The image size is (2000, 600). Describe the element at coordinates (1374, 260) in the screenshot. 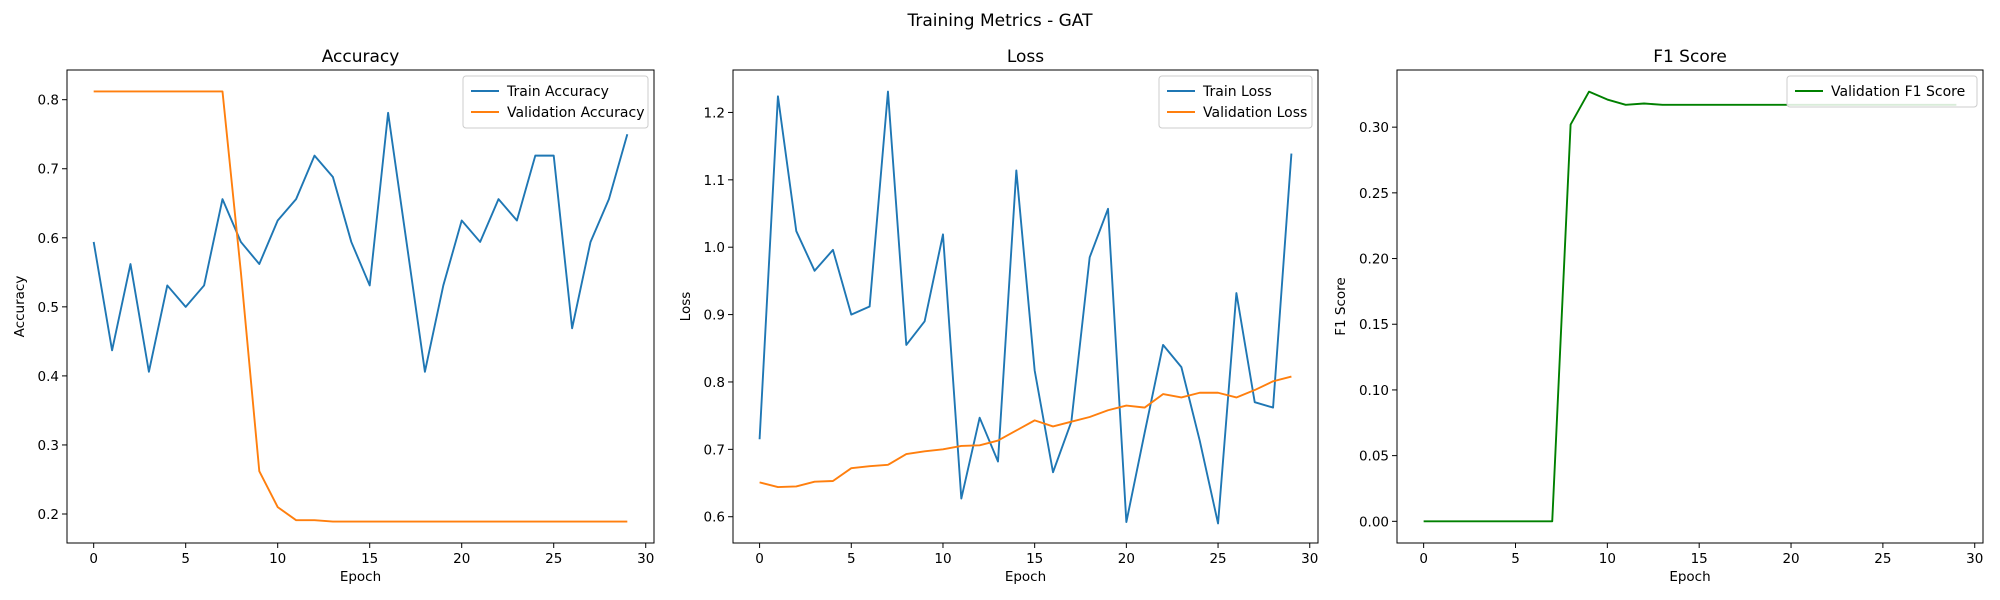

I see `y-tick-label: 0.20` at that location.